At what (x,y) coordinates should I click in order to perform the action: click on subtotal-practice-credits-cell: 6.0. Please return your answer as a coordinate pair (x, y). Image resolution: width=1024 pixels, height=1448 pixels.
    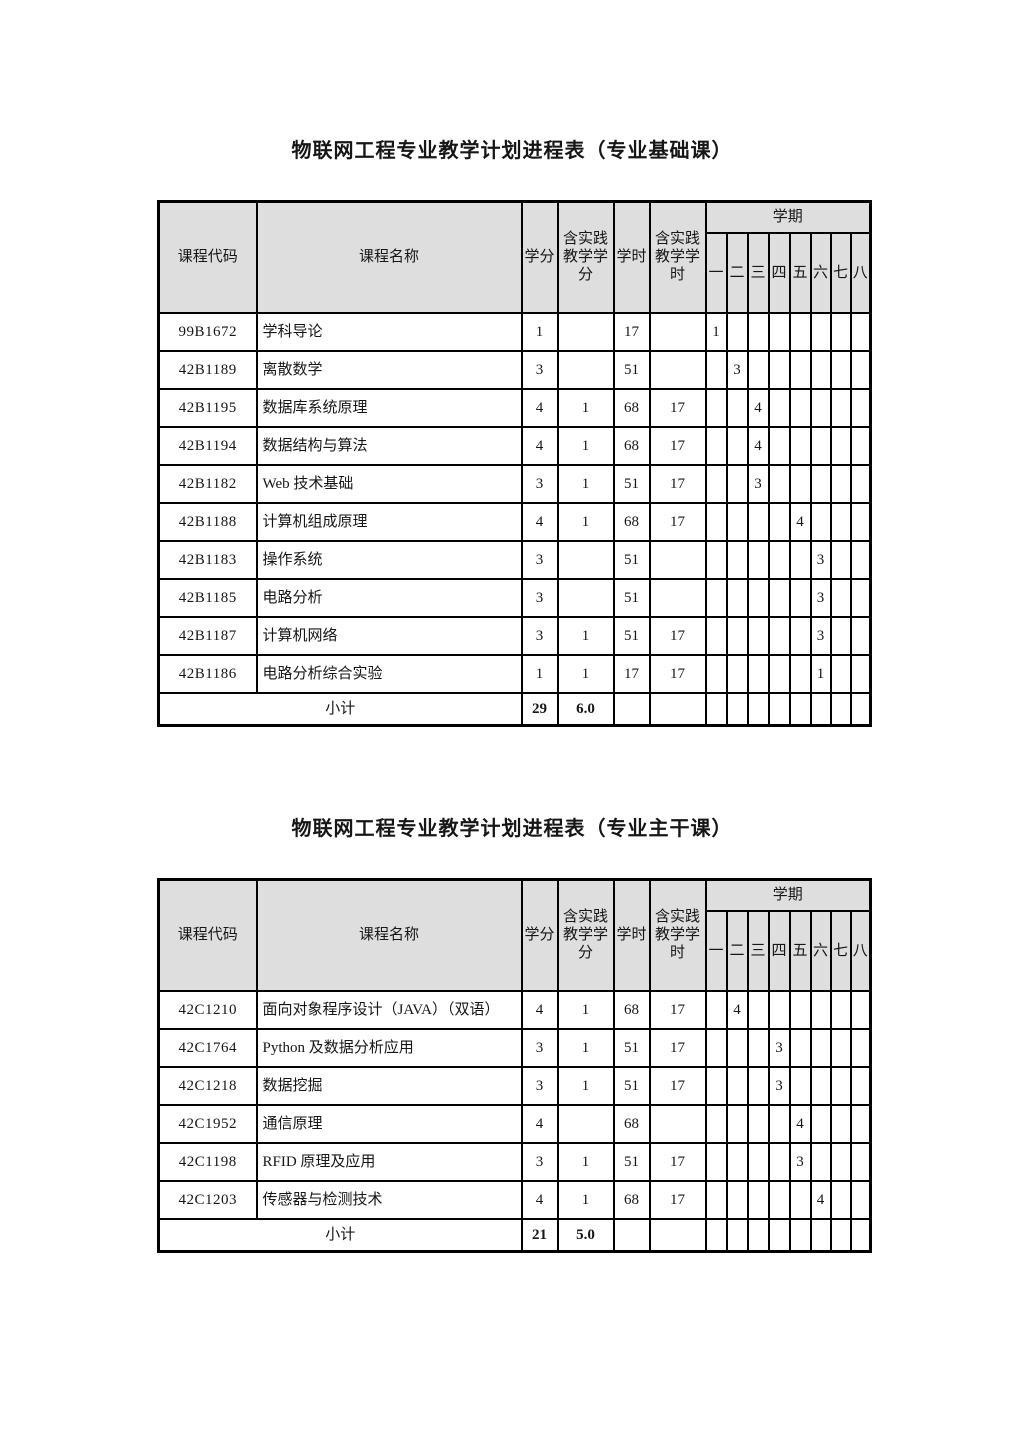
    Looking at the image, I should click on (585, 709).